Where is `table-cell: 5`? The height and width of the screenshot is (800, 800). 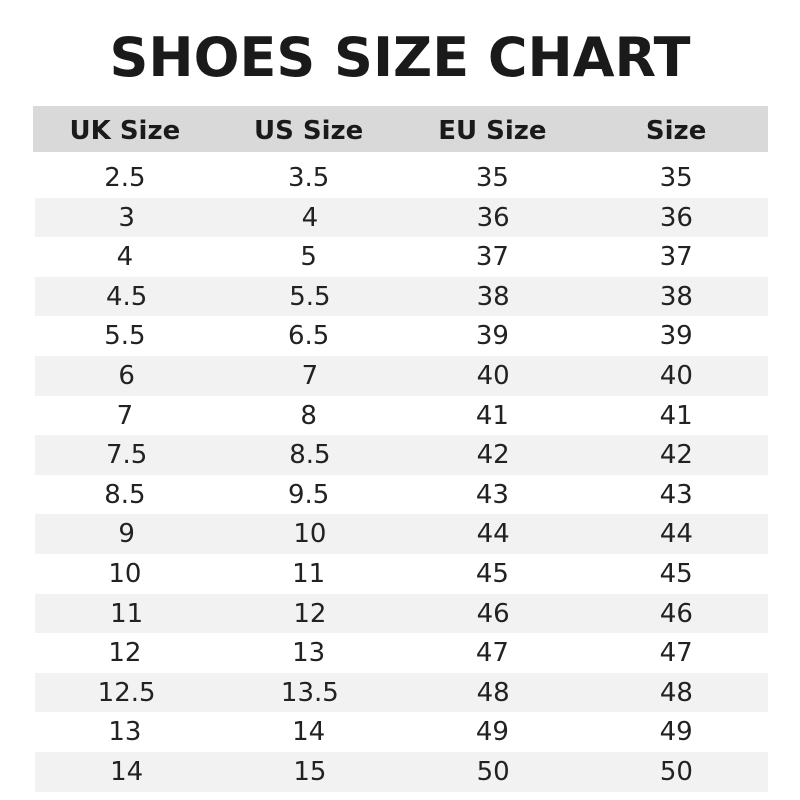 table-cell: 5 is located at coordinates (308, 257).